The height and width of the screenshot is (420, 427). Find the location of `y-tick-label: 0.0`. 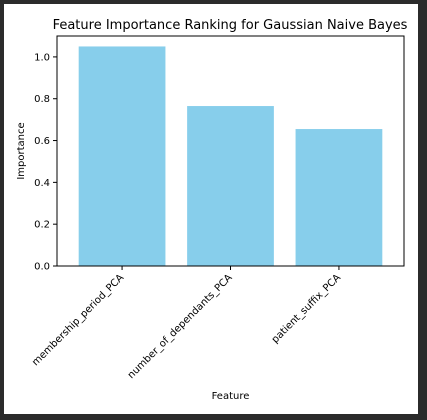

y-tick-label: 0.0 is located at coordinates (42, 267).